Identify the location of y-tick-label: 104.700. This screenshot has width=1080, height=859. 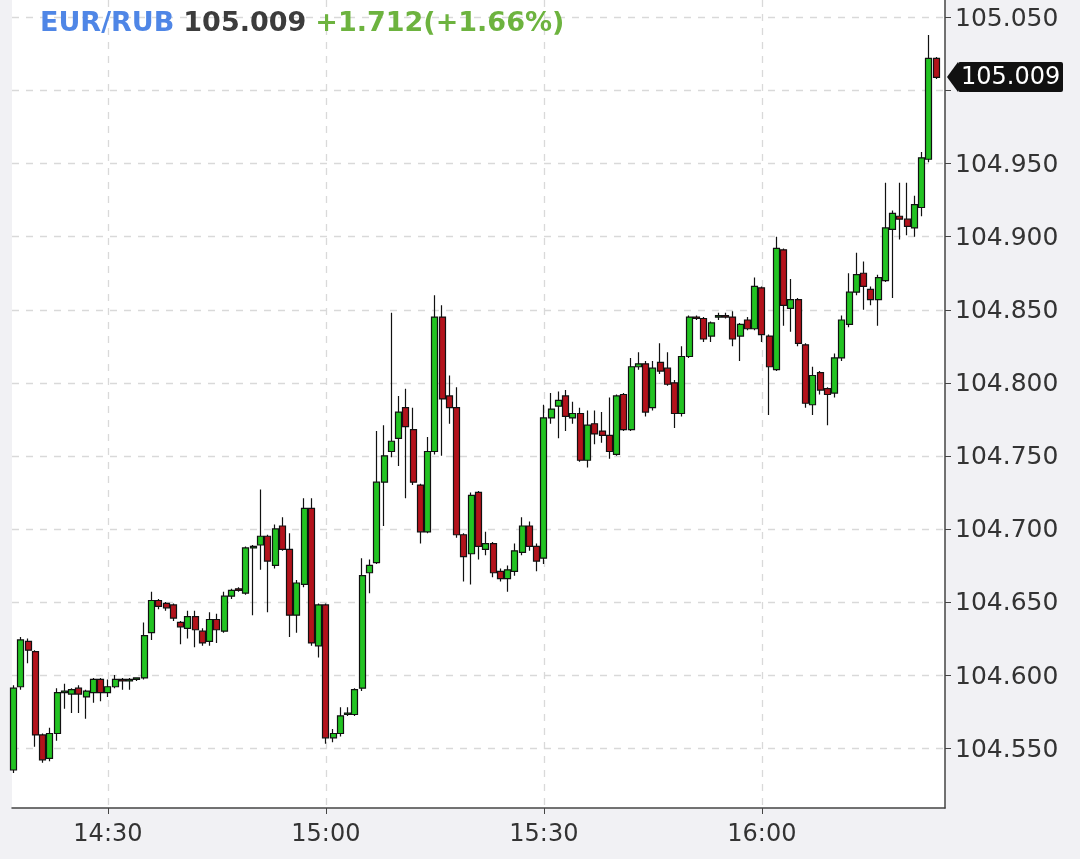
(1007, 529).